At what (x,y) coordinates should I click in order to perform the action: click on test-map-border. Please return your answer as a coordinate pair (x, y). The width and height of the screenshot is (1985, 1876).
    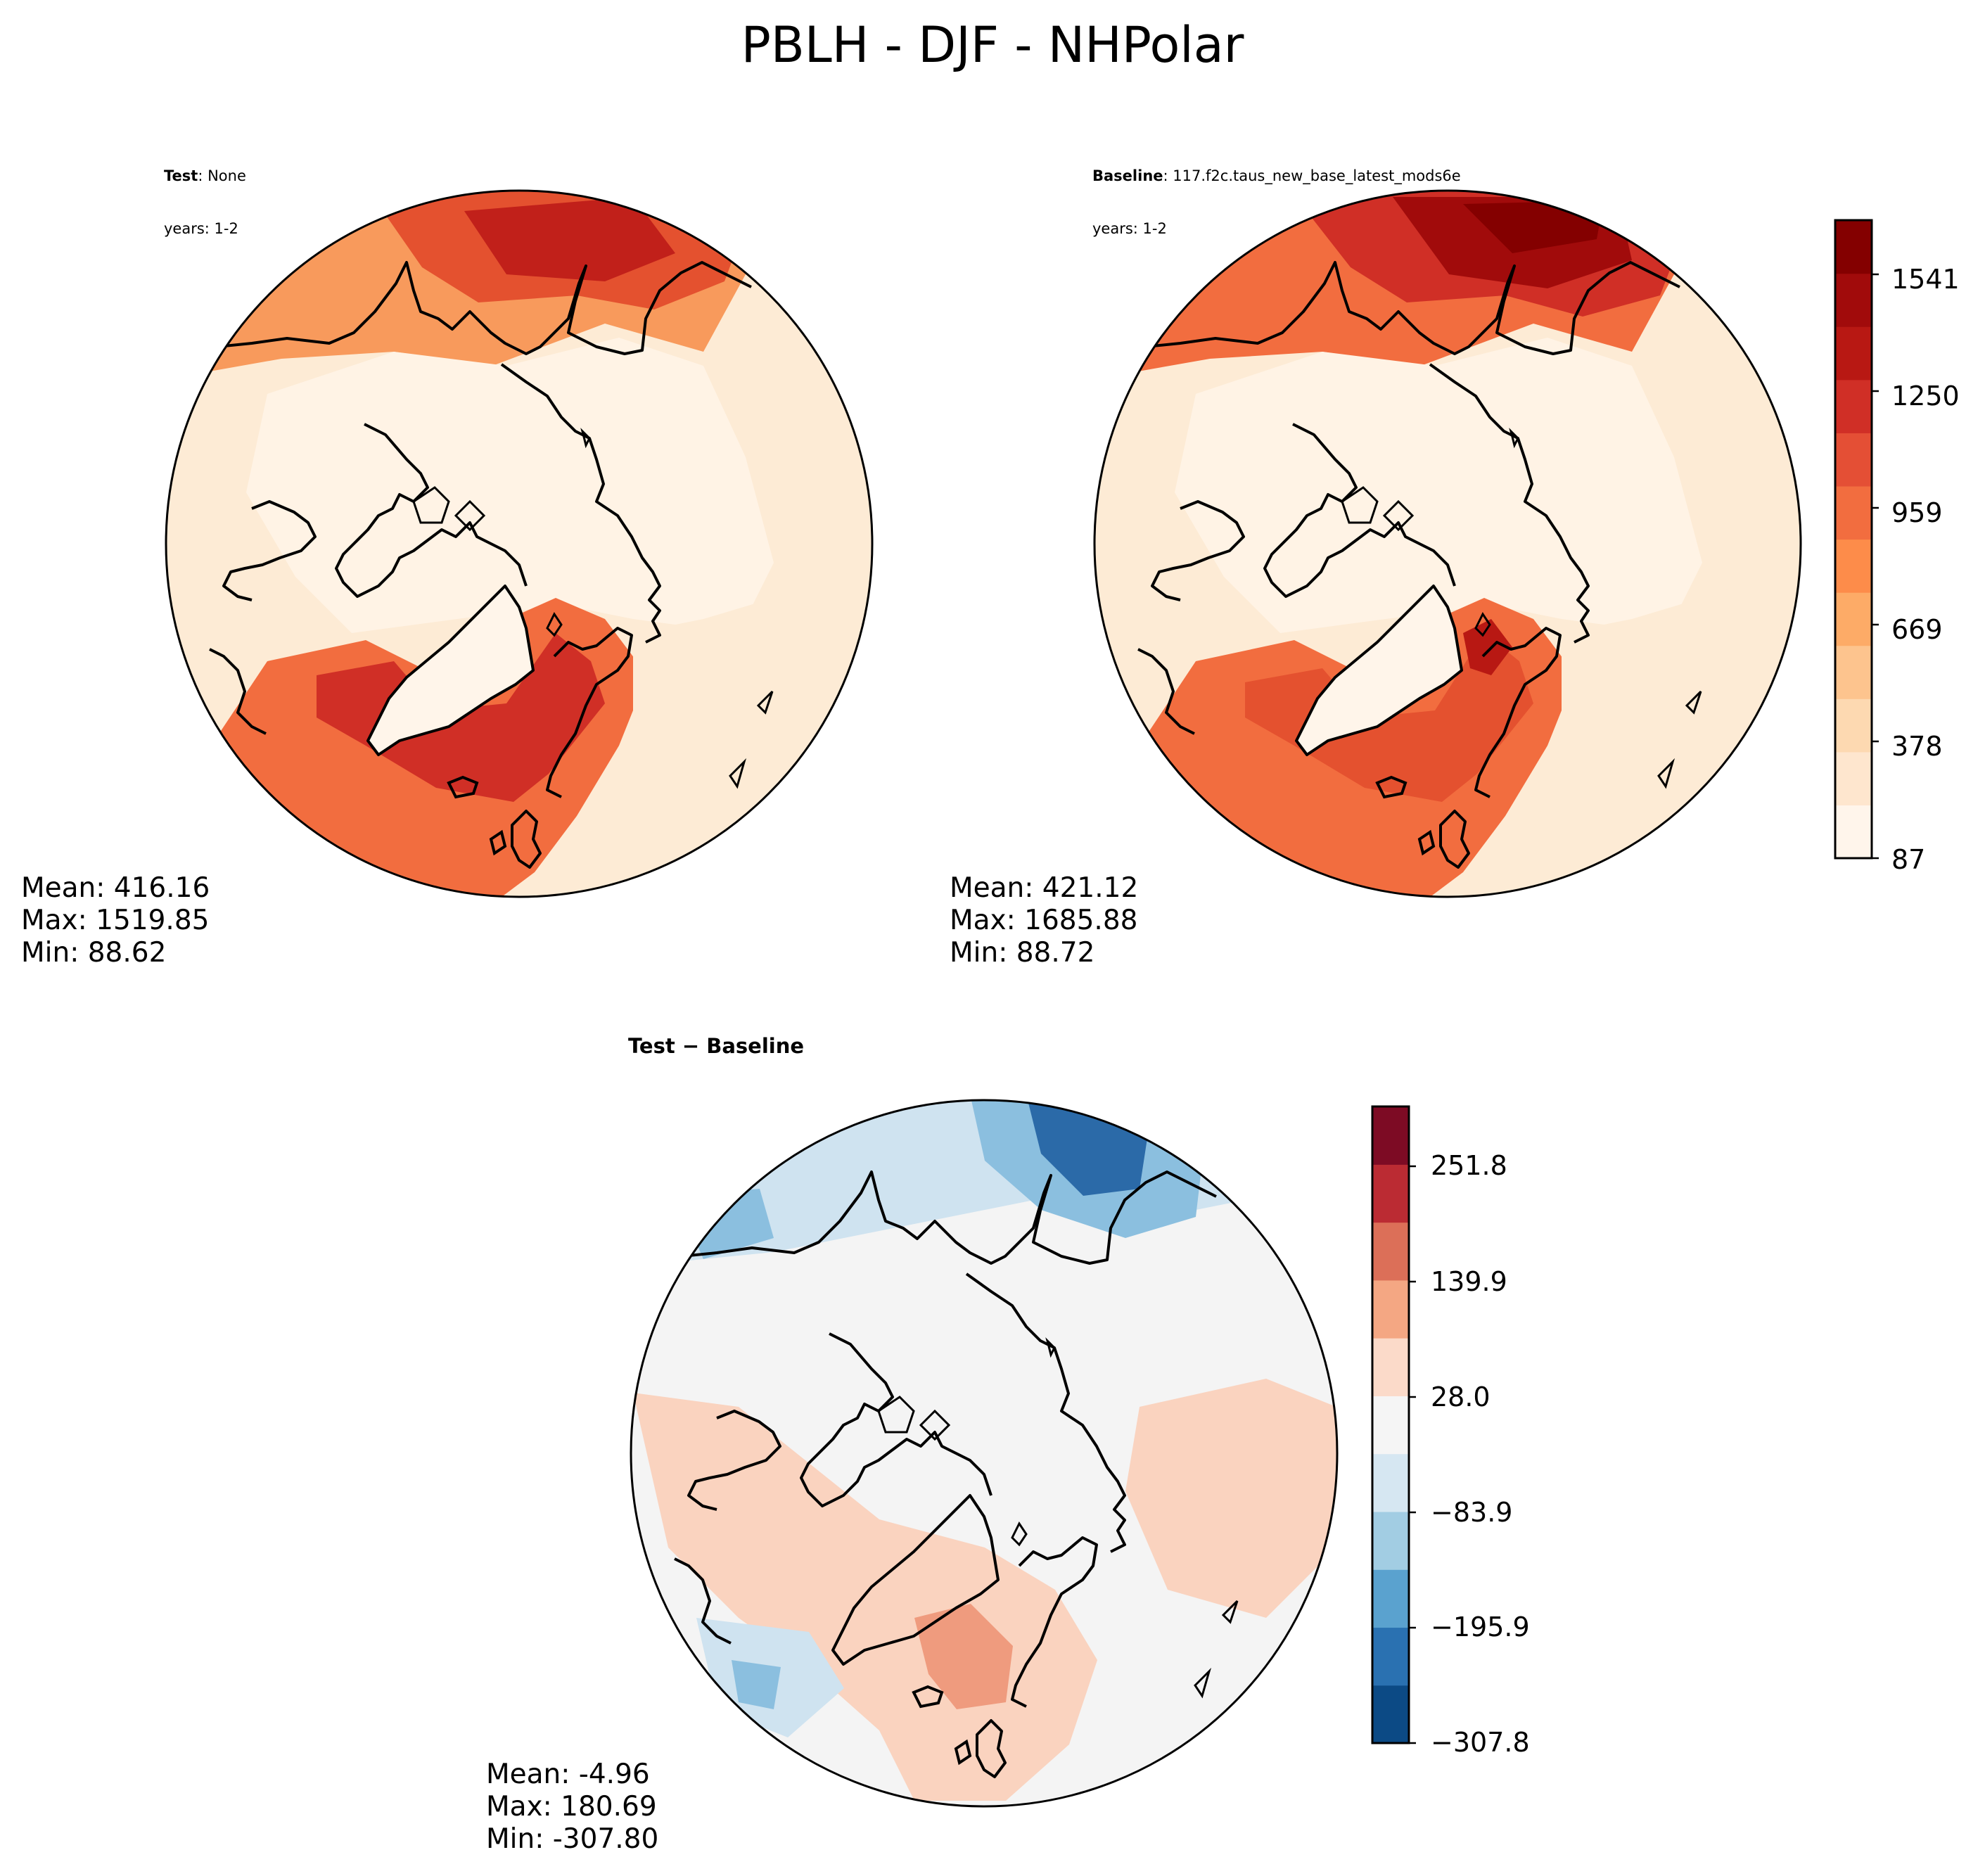
    Looking at the image, I should click on (519, 543).